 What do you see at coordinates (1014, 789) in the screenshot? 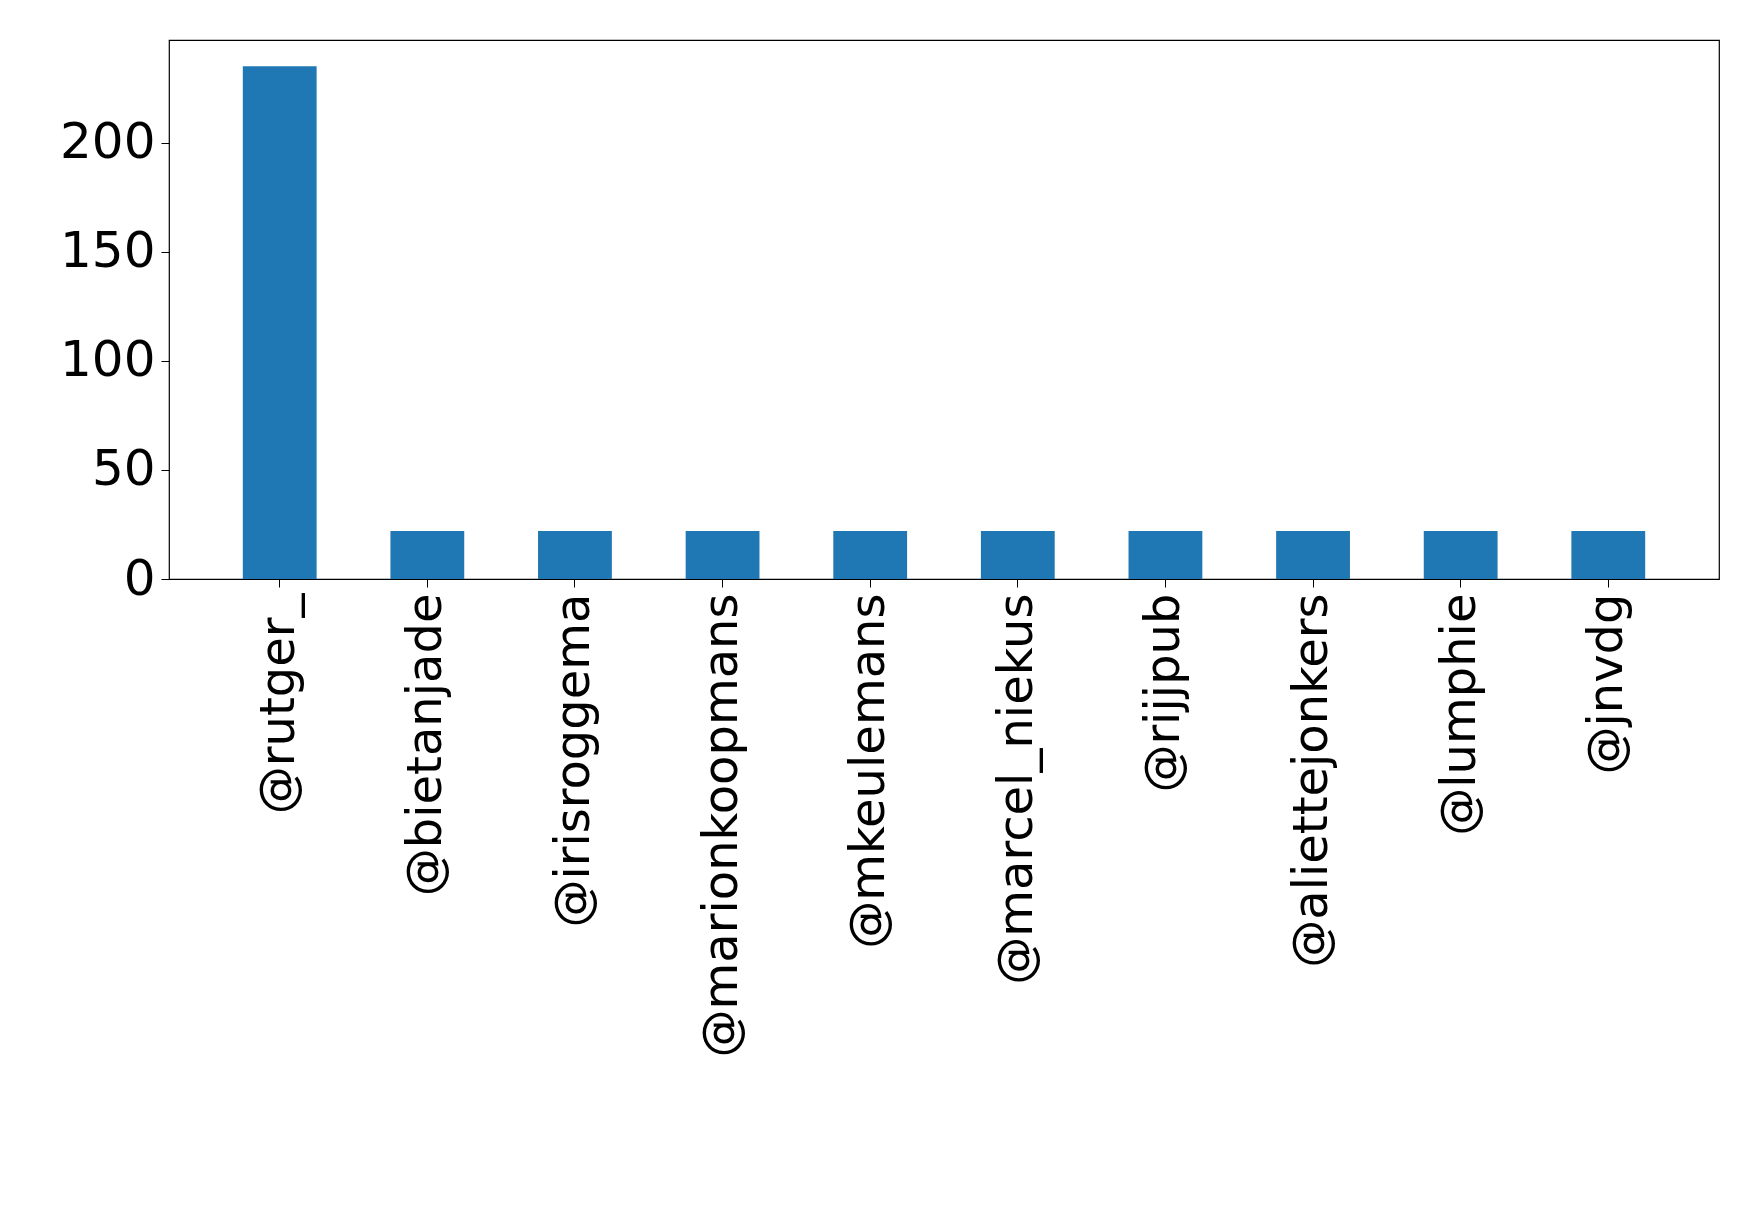
I see `x-tick-label: @marcel_niekus` at bounding box center [1014, 789].